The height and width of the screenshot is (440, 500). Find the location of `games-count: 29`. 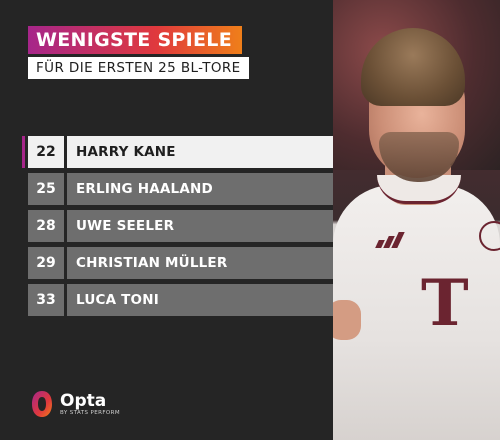

games-count: 29 is located at coordinates (46, 263).